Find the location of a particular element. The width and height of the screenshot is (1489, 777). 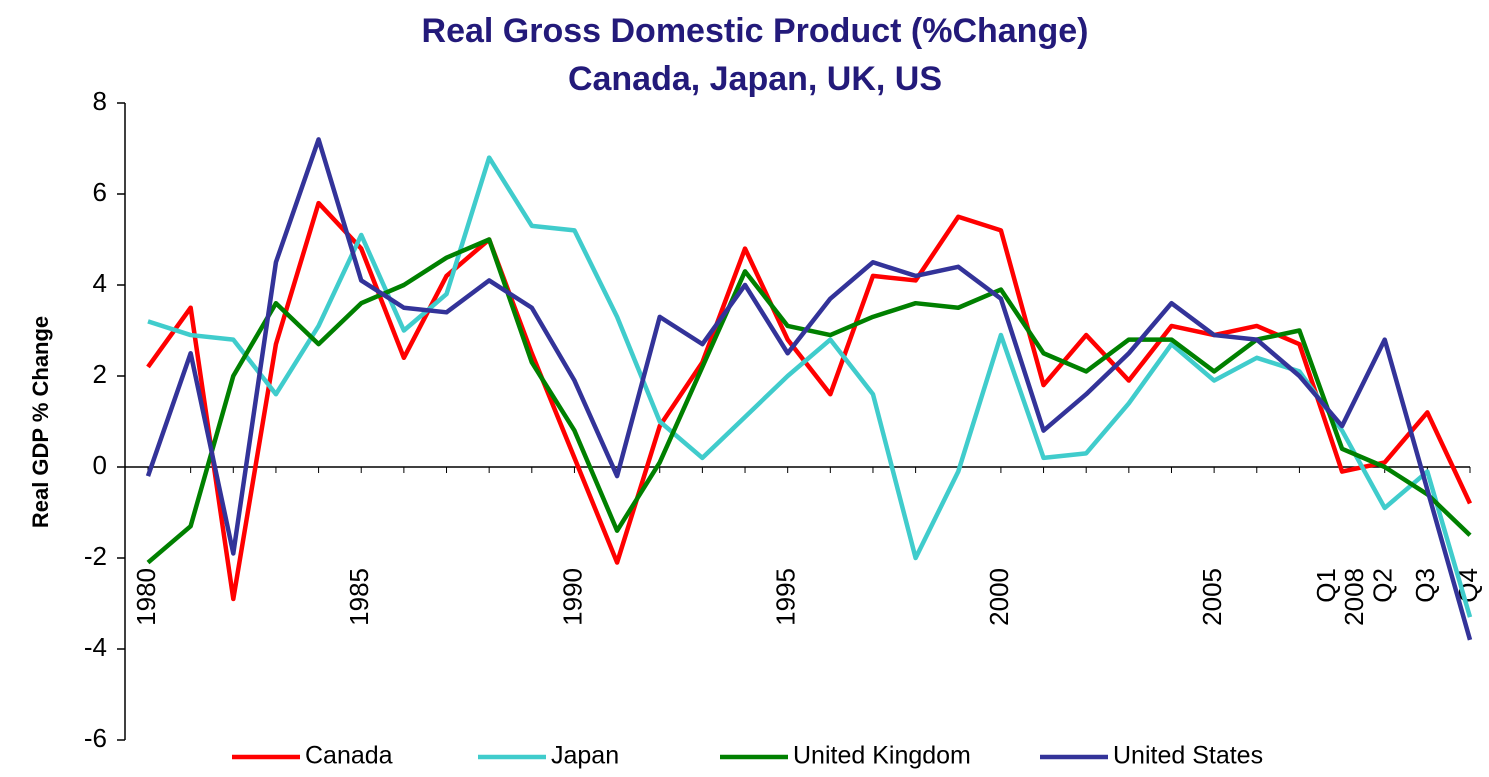

y-tick-label: -2 is located at coordinates (95, 556).